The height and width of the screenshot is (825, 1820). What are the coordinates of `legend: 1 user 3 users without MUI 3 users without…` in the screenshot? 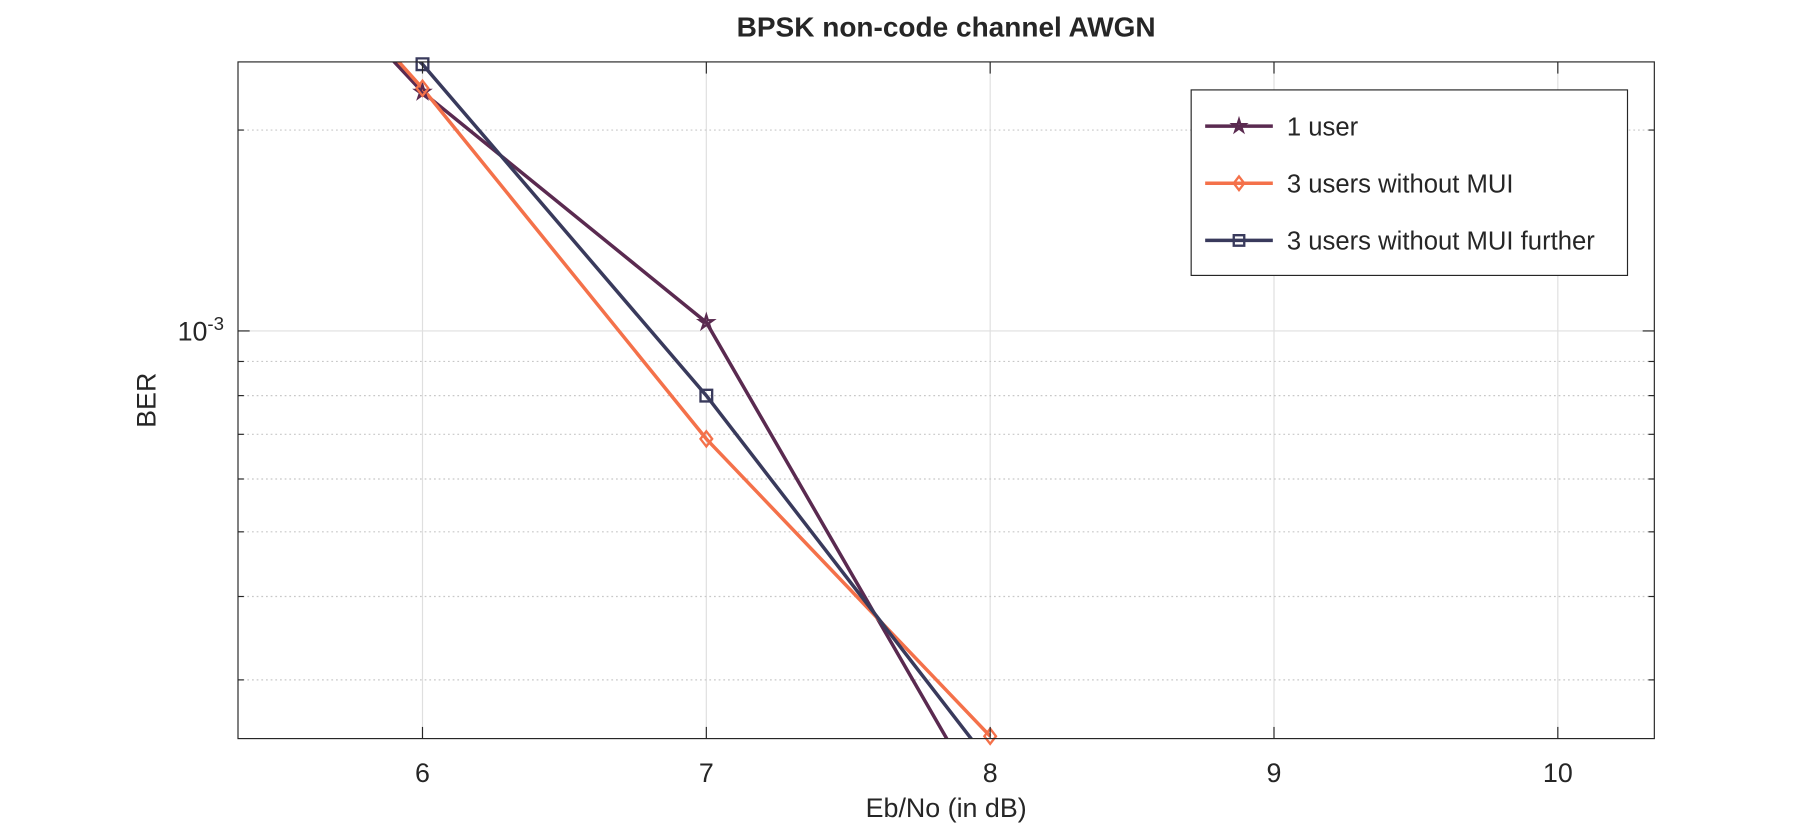 It's located at (1409, 182).